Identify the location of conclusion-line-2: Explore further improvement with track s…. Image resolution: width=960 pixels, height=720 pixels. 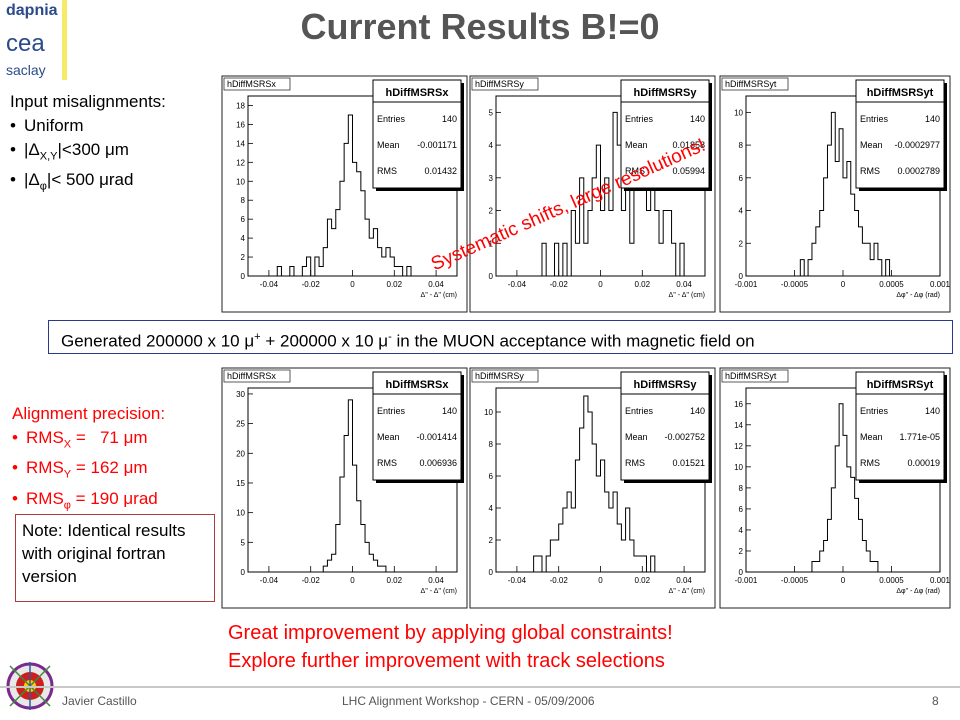
(446, 661).